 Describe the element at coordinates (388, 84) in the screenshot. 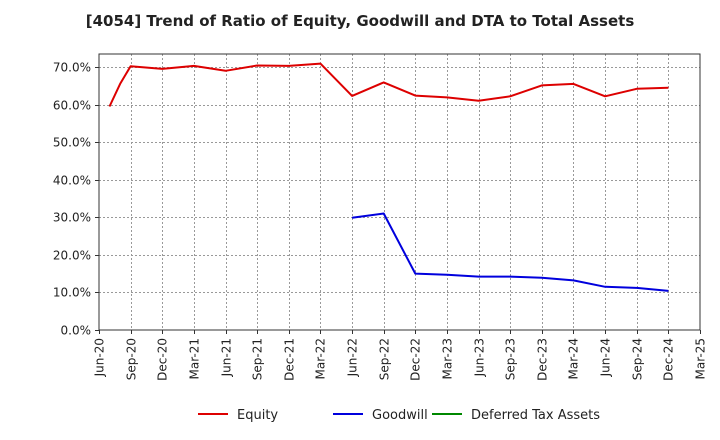

I see `series-line-equity` at that location.